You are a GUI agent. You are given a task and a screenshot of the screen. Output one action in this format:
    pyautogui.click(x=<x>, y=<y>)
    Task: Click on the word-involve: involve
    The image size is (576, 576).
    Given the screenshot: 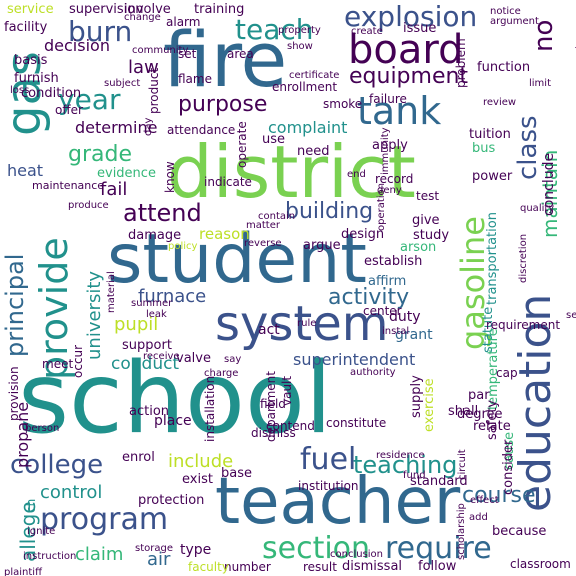 What is the action you would take?
    pyautogui.click(x=147, y=9)
    